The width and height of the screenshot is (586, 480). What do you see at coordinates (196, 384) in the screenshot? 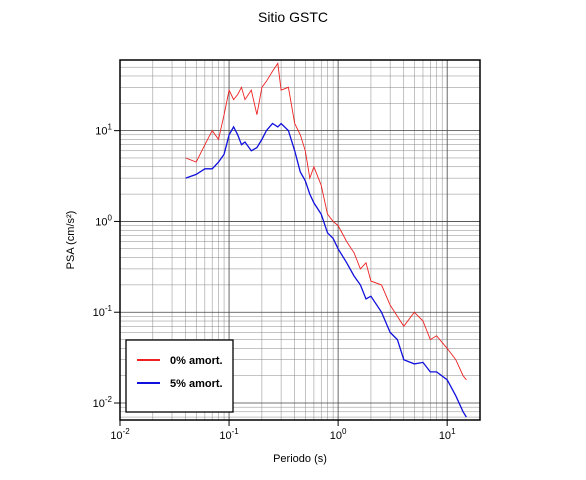
I see `legend-label: 5% amort.` at bounding box center [196, 384].